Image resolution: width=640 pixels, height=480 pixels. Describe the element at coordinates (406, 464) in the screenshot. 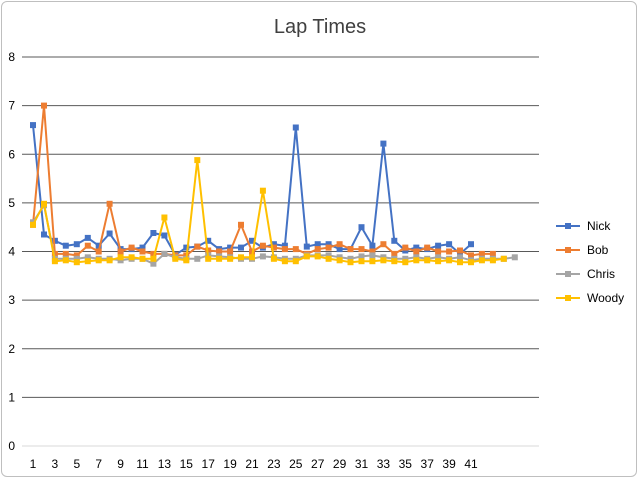

I see `x-tick-label: 35` at that location.